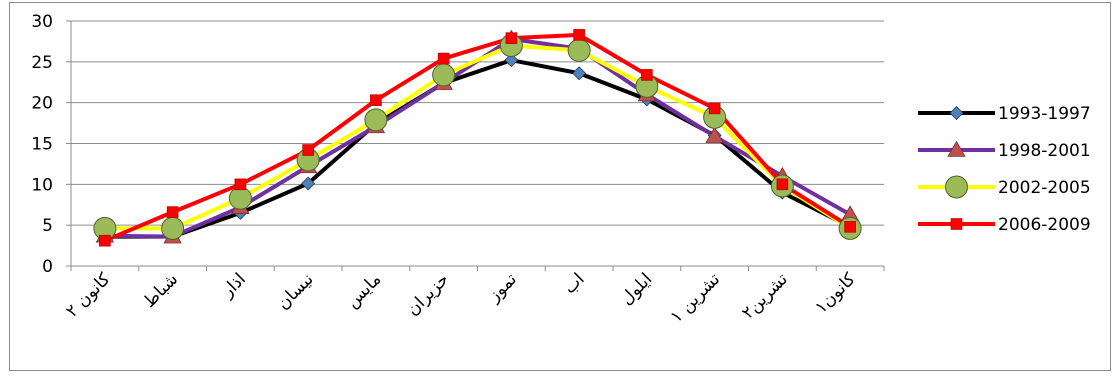 The image size is (1114, 377). What do you see at coordinates (42, 185) in the screenshot?
I see `y-tick-label: 10` at bounding box center [42, 185].